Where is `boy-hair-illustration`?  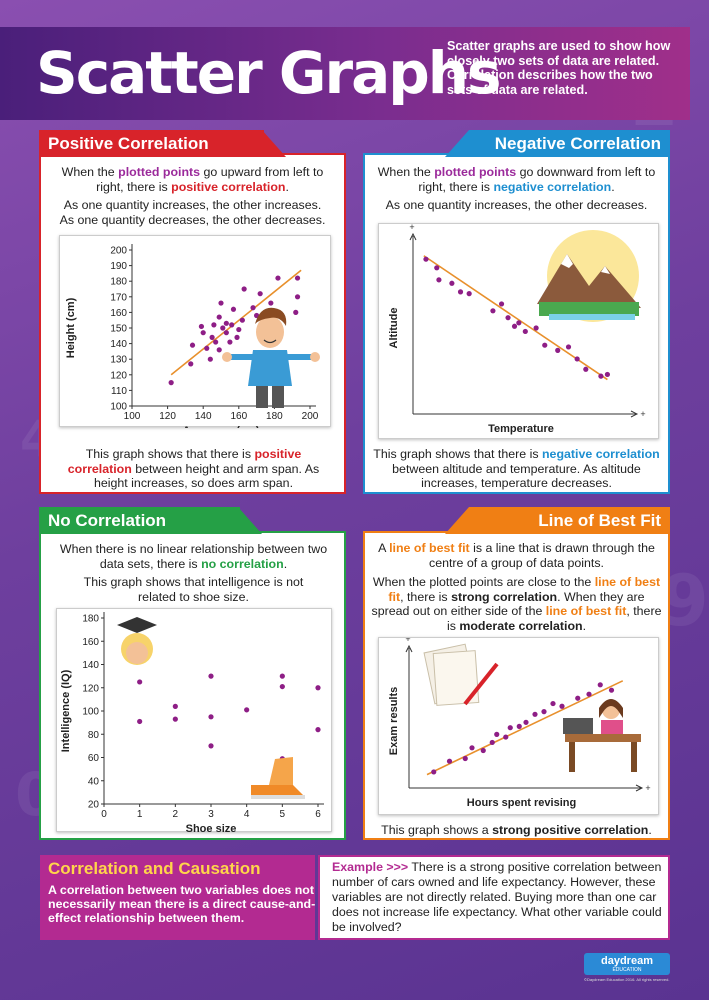
boy-hair-illustration is located at coordinates (271, 316).